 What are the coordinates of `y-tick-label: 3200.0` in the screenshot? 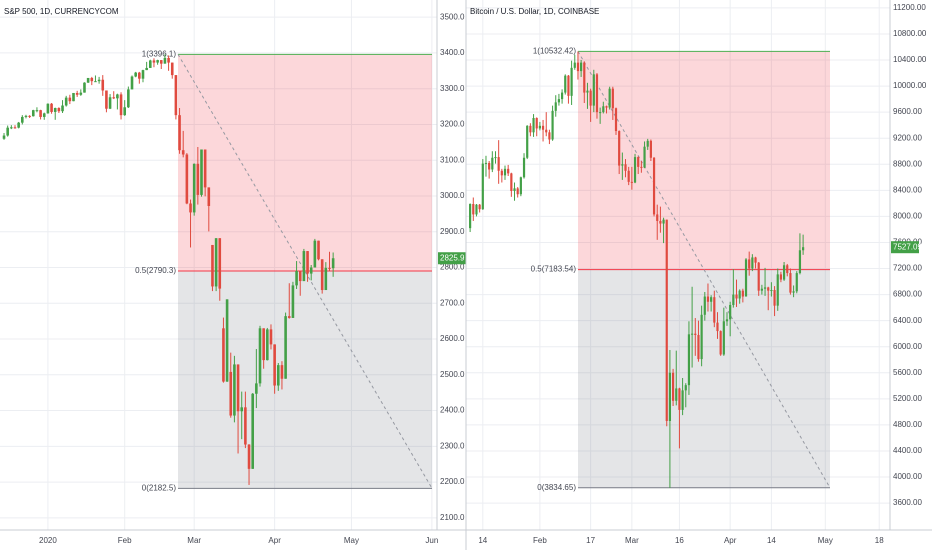 It's located at (452, 124).